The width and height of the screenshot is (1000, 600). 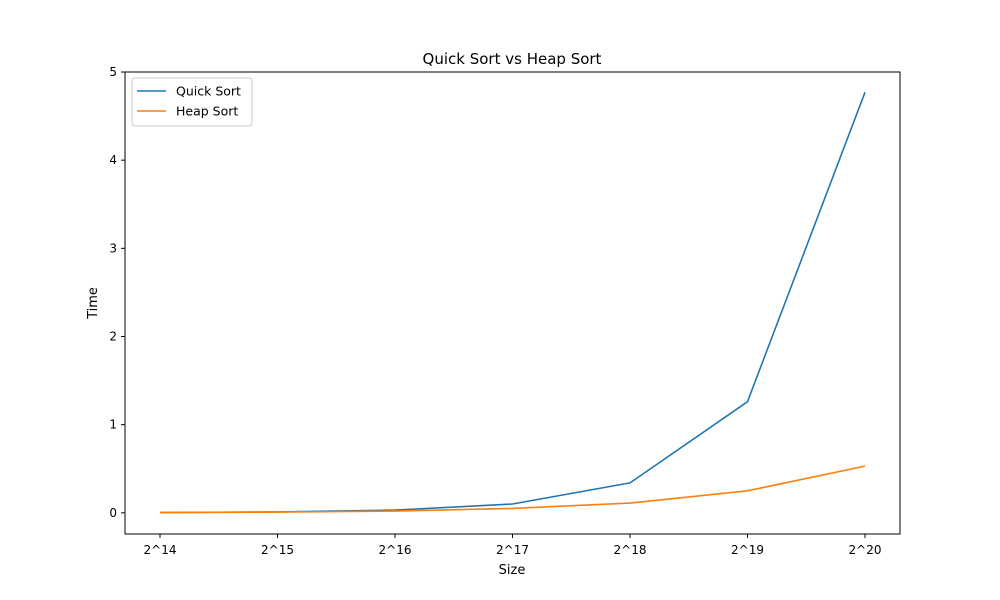 I want to click on legend: Quick Sort Heap Sort, so click(x=192, y=102).